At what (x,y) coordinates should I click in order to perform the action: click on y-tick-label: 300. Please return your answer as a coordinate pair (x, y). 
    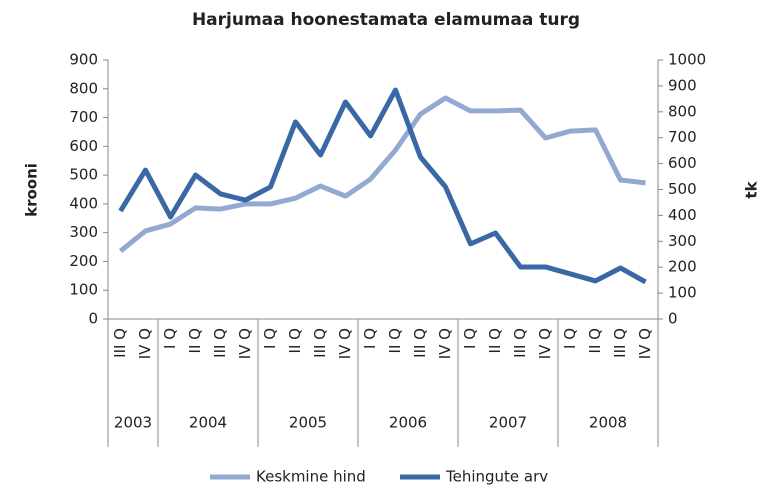
    Looking at the image, I should click on (83, 232).